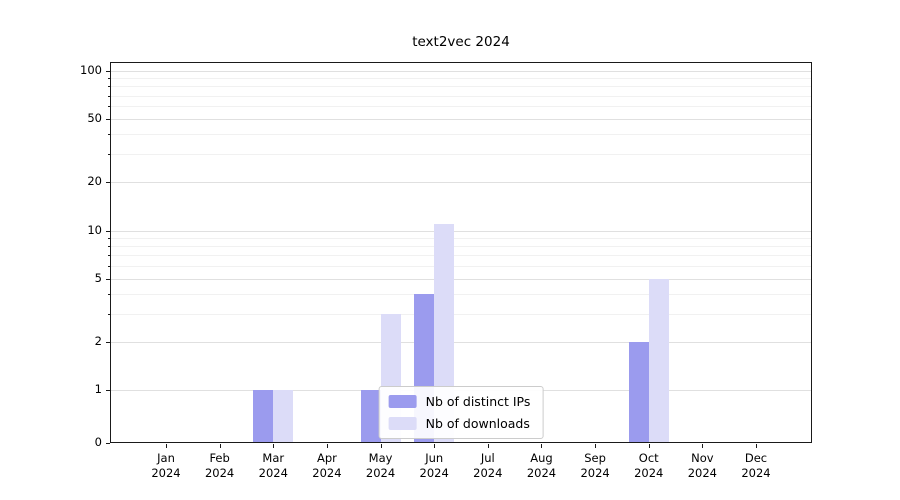  Describe the element at coordinates (94, 118) in the screenshot. I see `y-tick-label: 50` at that location.